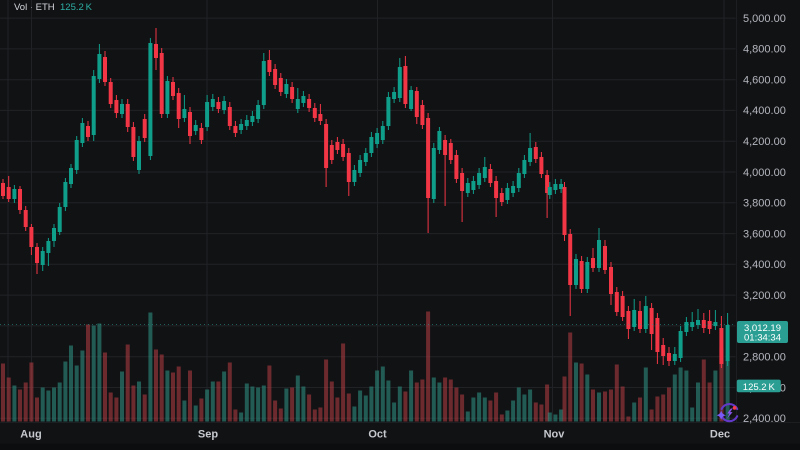 The width and height of the screenshot is (800, 450). What do you see at coordinates (764, 142) in the screenshot?
I see `svg-text: 4,200.00` at bounding box center [764, 142].